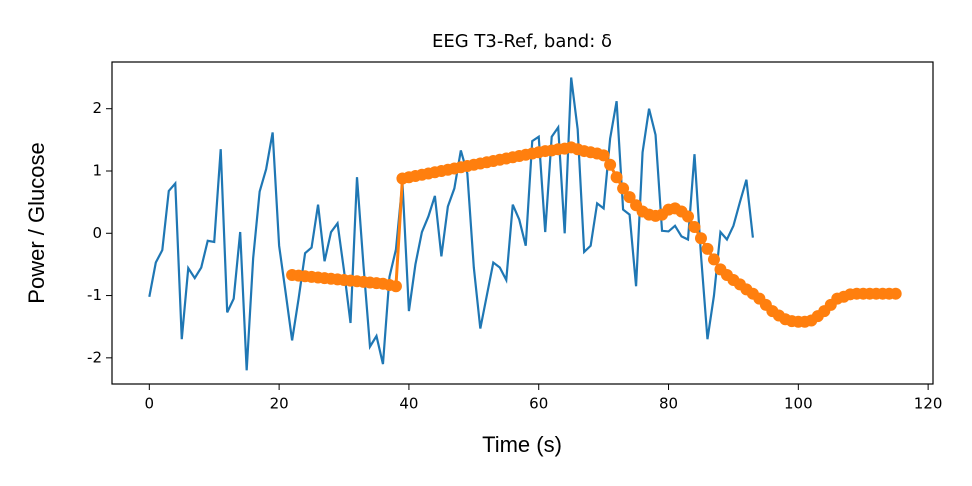 This screenshot has height=486, width=972. Describe the element at coordinates (97, 170) in the screenshot. I see `y-tick-label: 1` at that location.